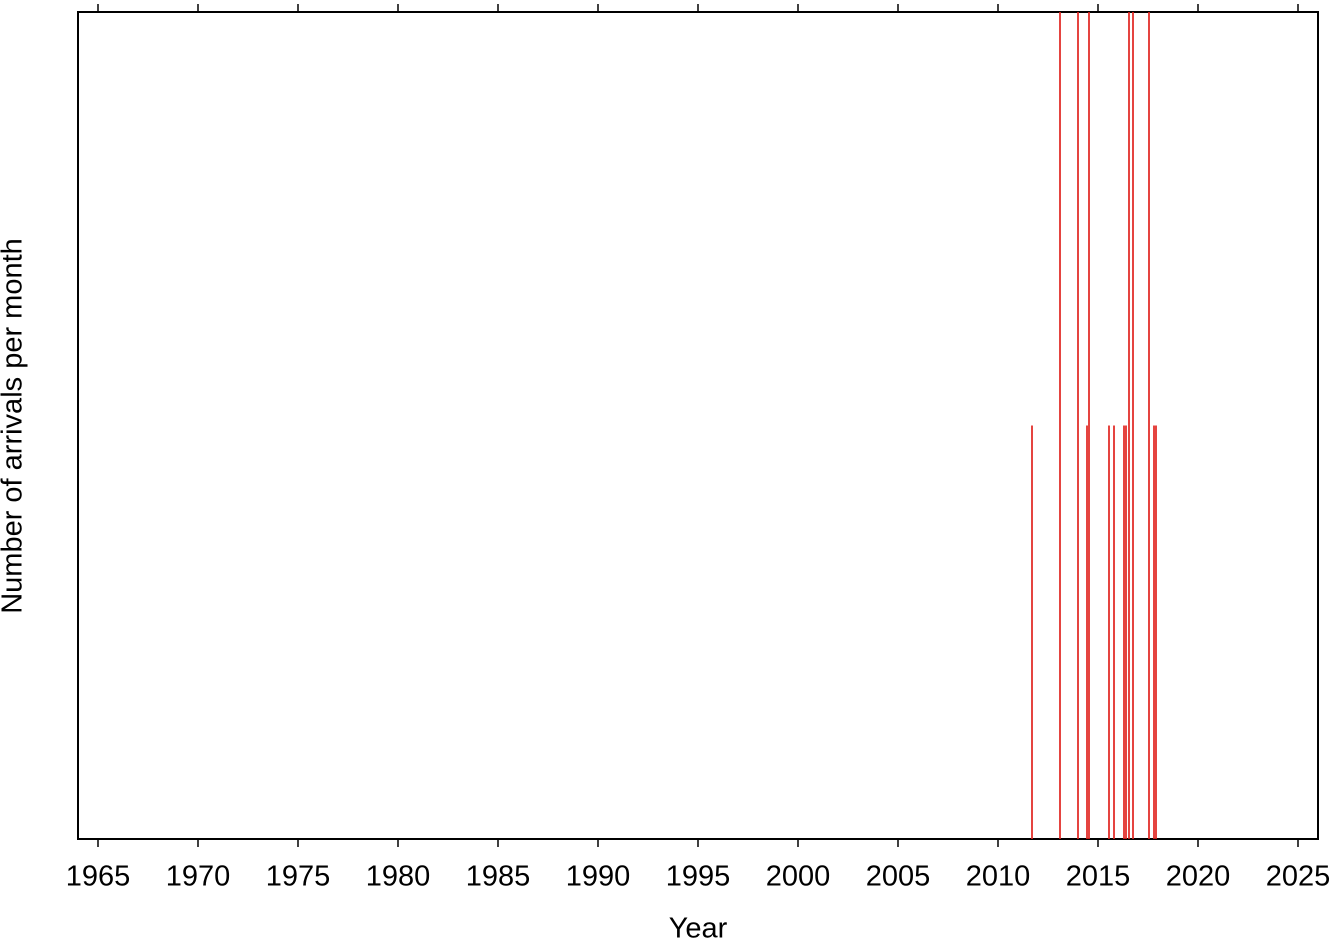 The image size is (1344, 942). I want to click on x-tick-label: 1995, so click(698, 877).